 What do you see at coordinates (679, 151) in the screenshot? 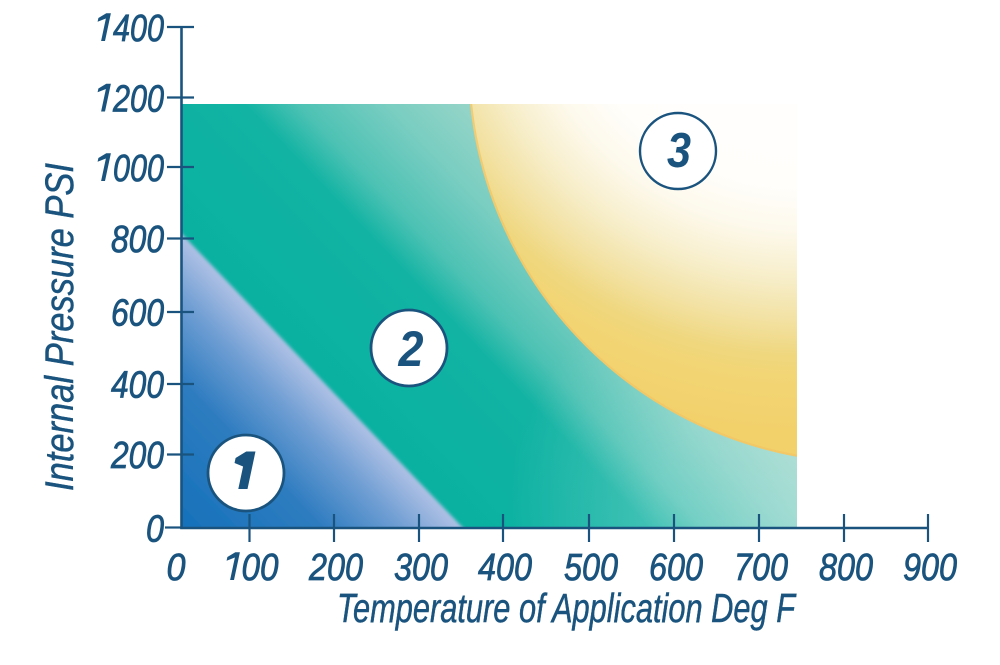
I see `svg-text: 3` at bounding box center [679, 151].